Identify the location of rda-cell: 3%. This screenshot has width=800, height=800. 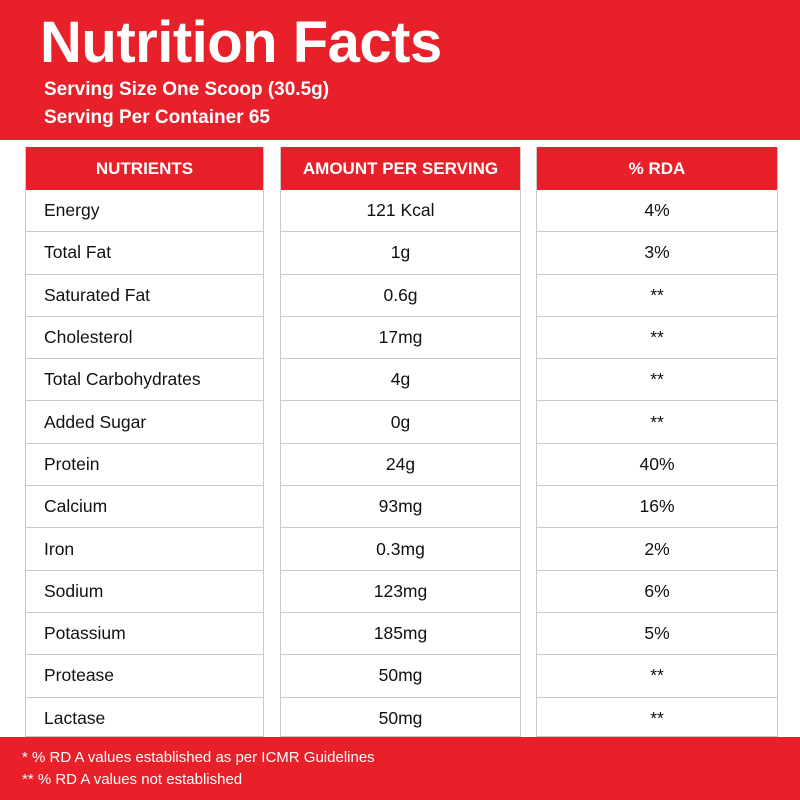
(657, 253).